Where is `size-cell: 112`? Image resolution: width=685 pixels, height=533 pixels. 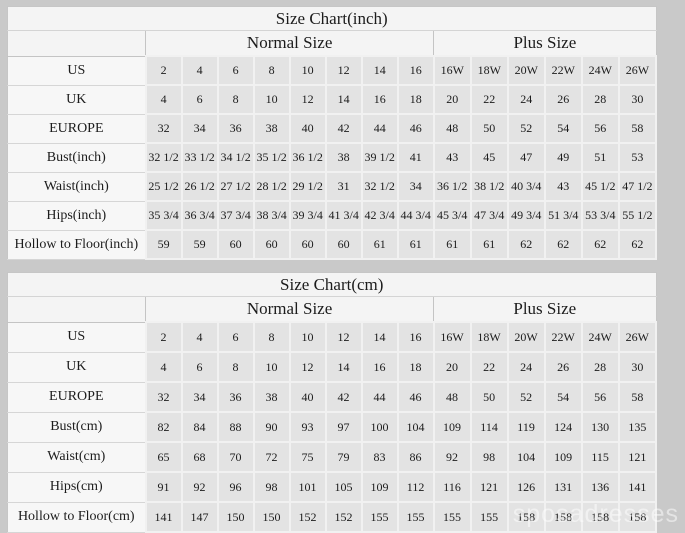 size-cell: 112 is located at coordinates (415, 487).